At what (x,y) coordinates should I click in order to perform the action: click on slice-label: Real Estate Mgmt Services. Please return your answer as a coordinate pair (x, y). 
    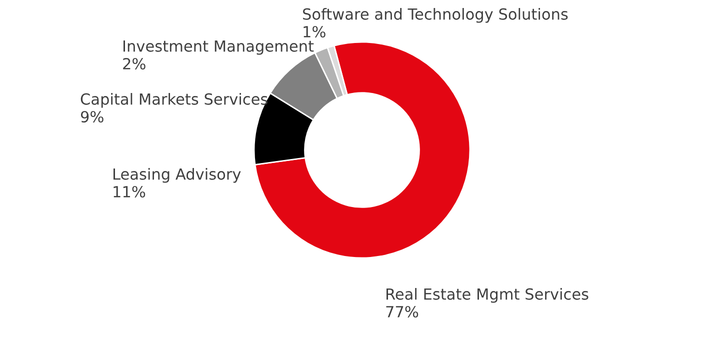
    Looking at the image, I should click on (487, 295).